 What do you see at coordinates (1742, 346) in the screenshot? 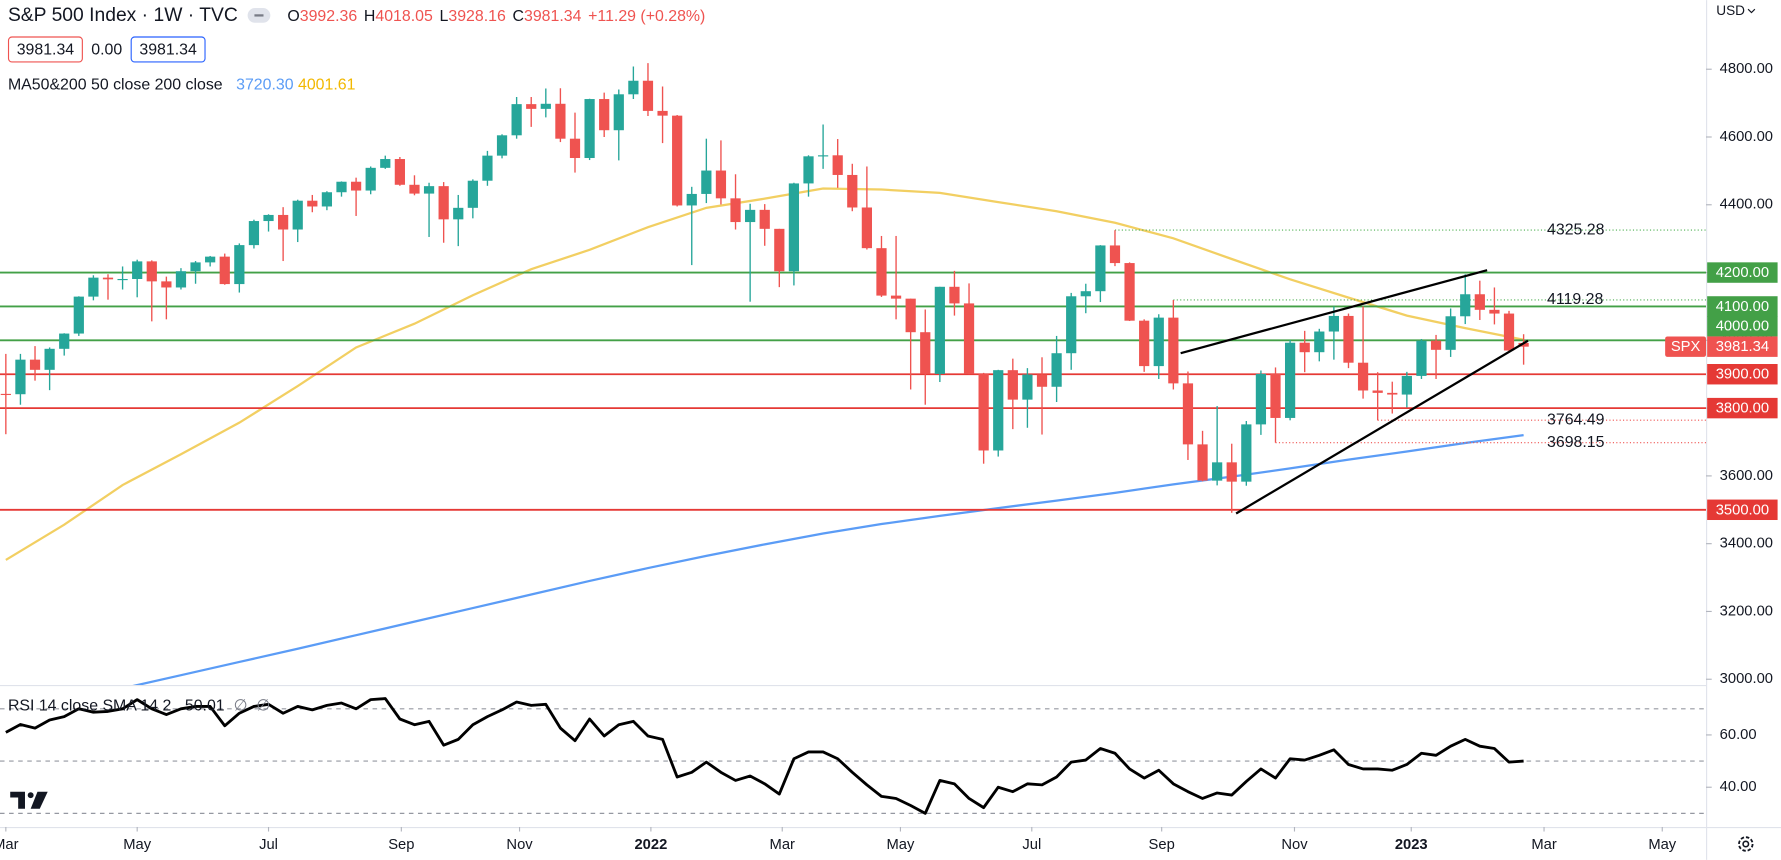
I see `last-price-box` at bounding box center [1742, 346].